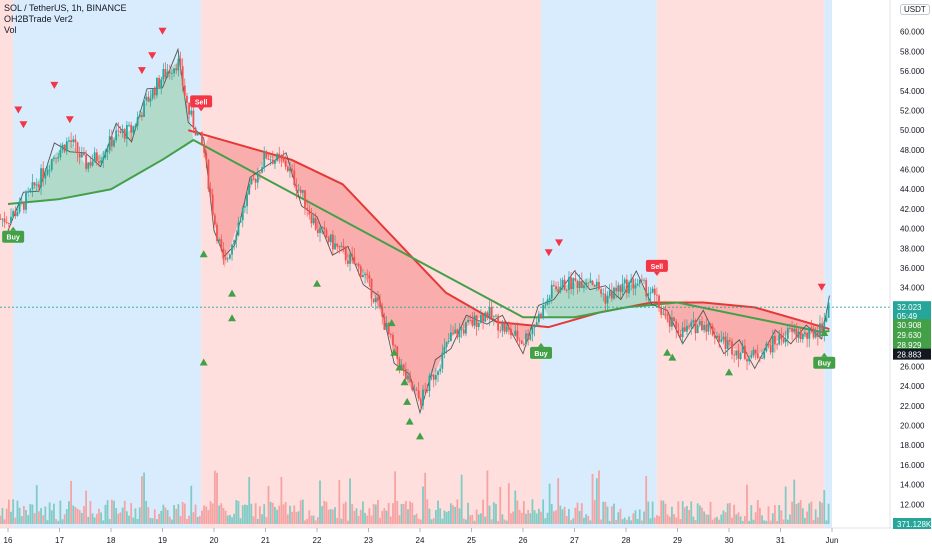 The height and width of the screenshot is (550, 932). Describe the element at coordinates (201, 101) in the screenshot. I see `badge-box` at that location.